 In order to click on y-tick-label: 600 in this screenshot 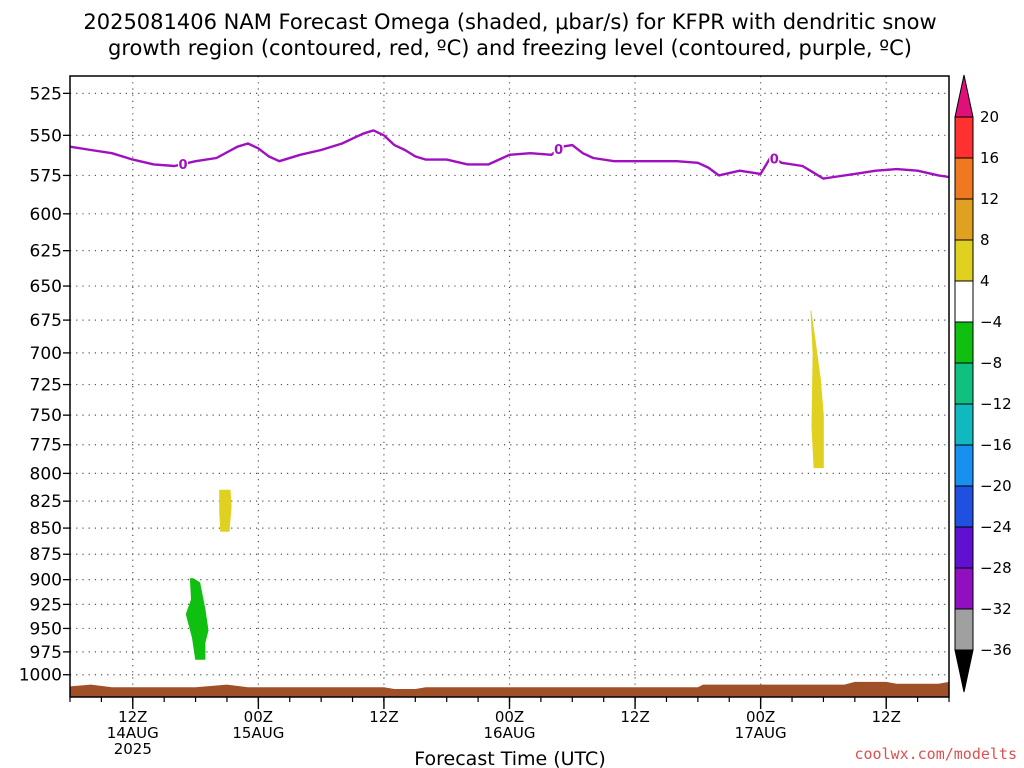, I will do `click(46, 215)`.